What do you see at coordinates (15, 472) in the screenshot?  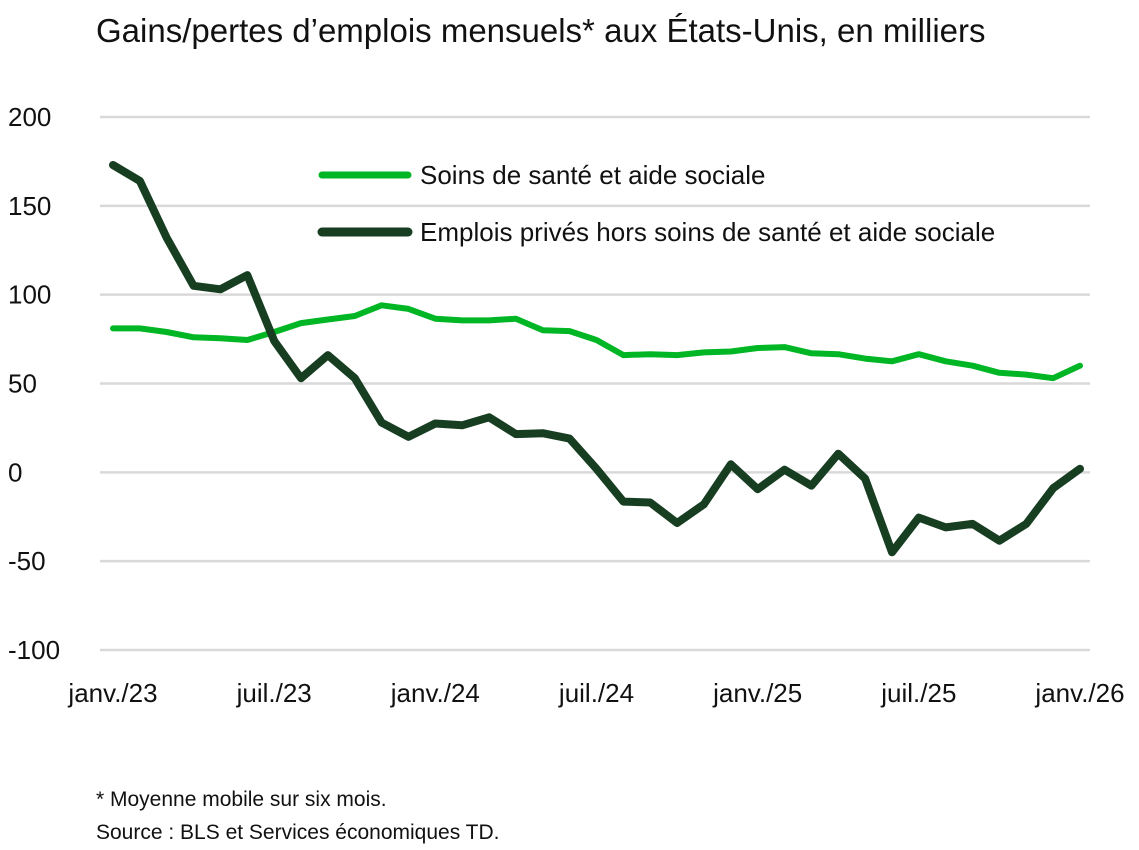 I see `y-tick-label: 0` at bounding box center [15, 472].